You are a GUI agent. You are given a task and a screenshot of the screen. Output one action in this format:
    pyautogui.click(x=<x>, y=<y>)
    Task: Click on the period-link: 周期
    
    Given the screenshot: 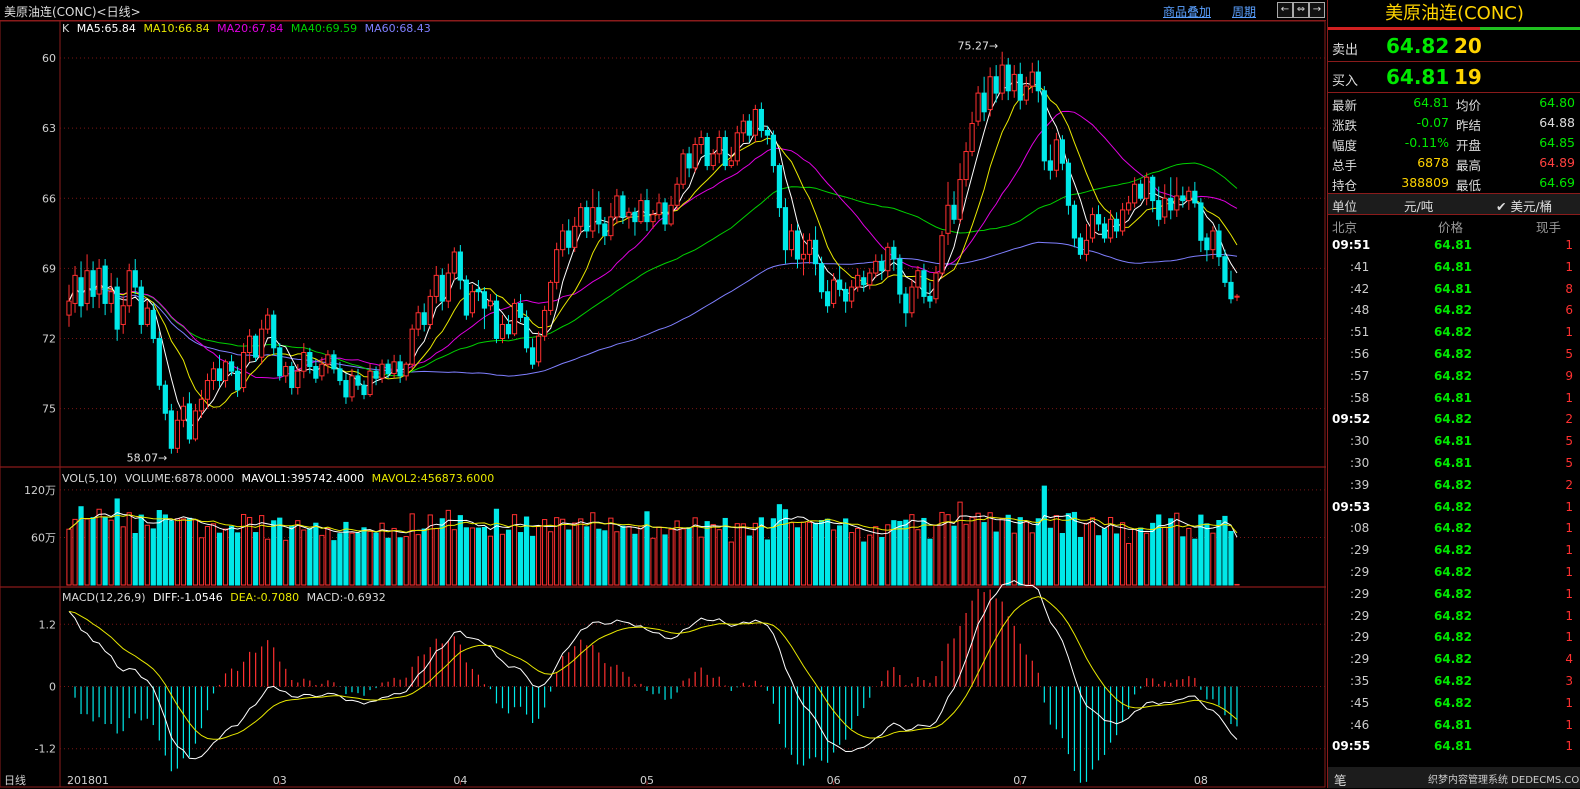 What is the action you would take?
    pyautogui.click(x=1244, y=12)
    